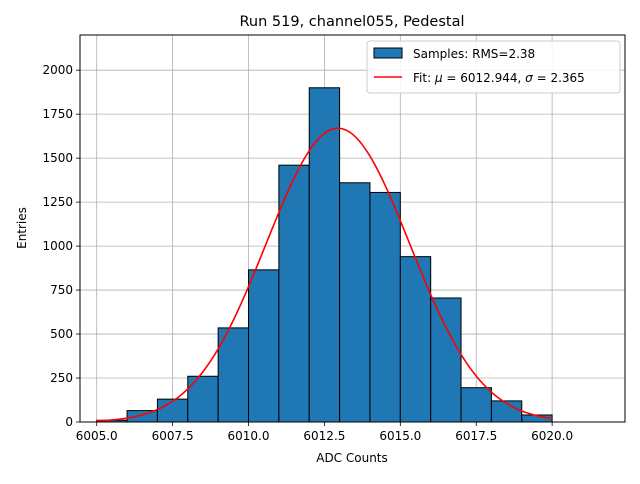  Describe the element at coordinates (352, 458) in the screenshot. I see `x-axis-label: ADC Counts` at that location.